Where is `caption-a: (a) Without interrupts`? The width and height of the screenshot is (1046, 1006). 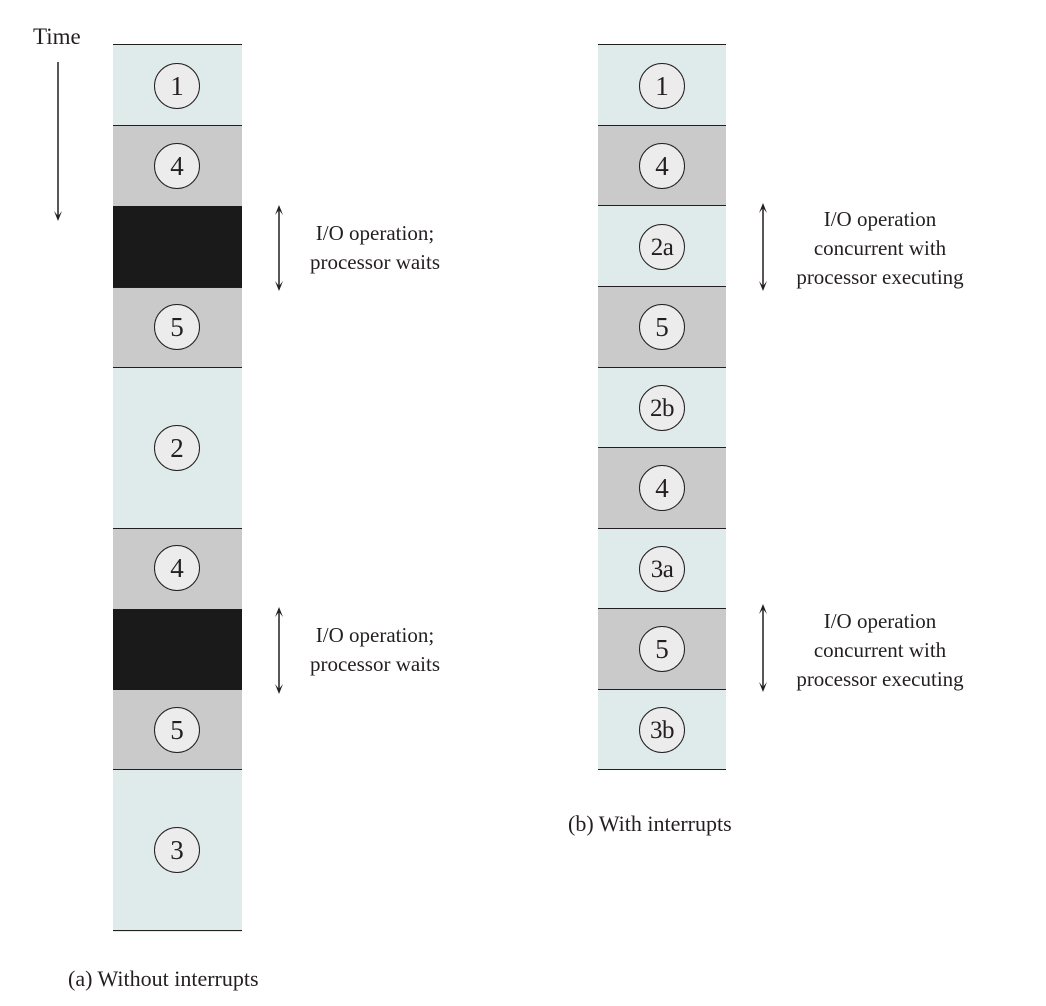
caption-a: (a) Without interrupts is located at coordinates (163, 978).